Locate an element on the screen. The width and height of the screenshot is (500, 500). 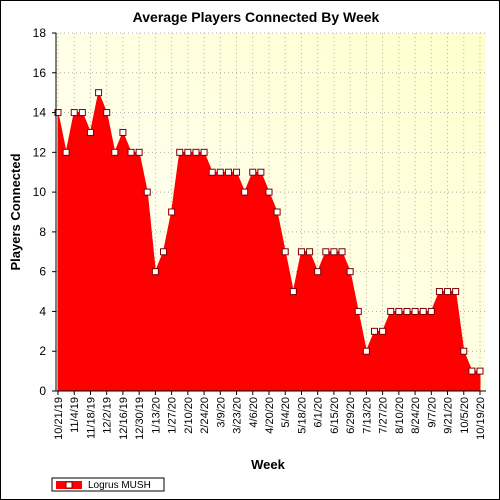
x-tick-label: 4/6/20 is located at coordinates (254, 412).